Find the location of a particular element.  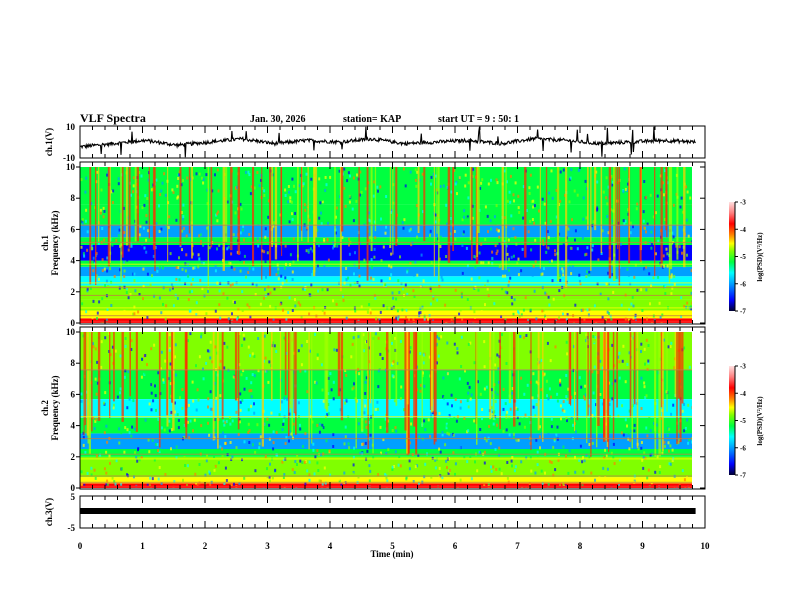

x-tick-label: 7 is located at coordinates (517, 546).